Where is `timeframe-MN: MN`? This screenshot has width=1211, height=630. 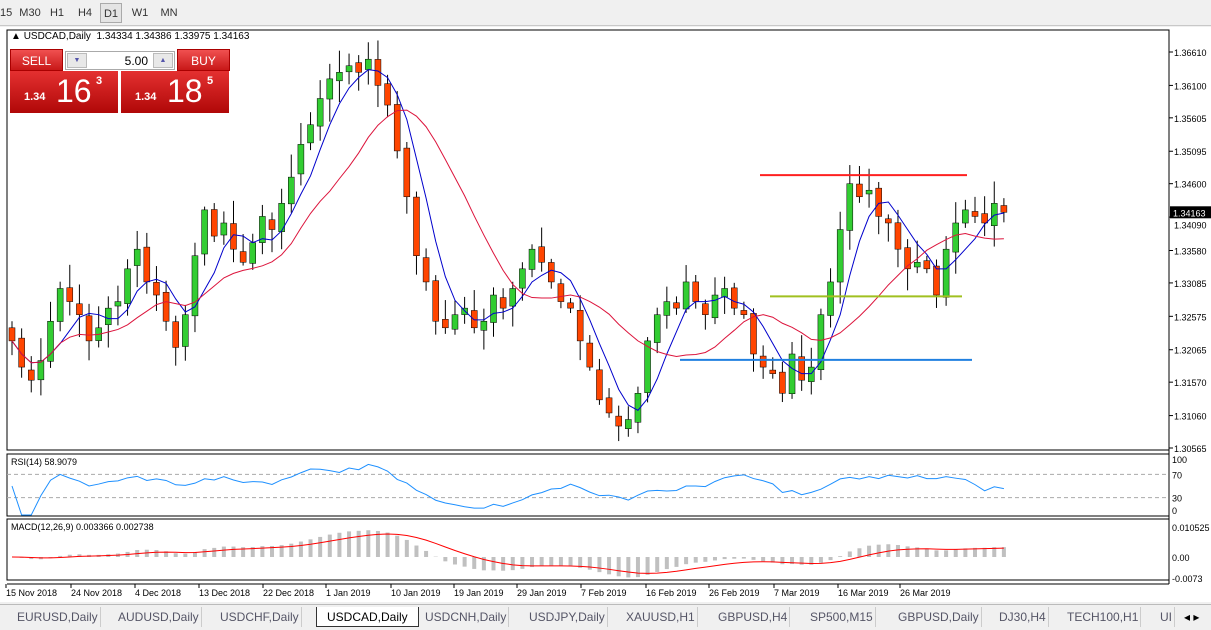 timeframe-MN: MN is located at coordinates (169, 13).